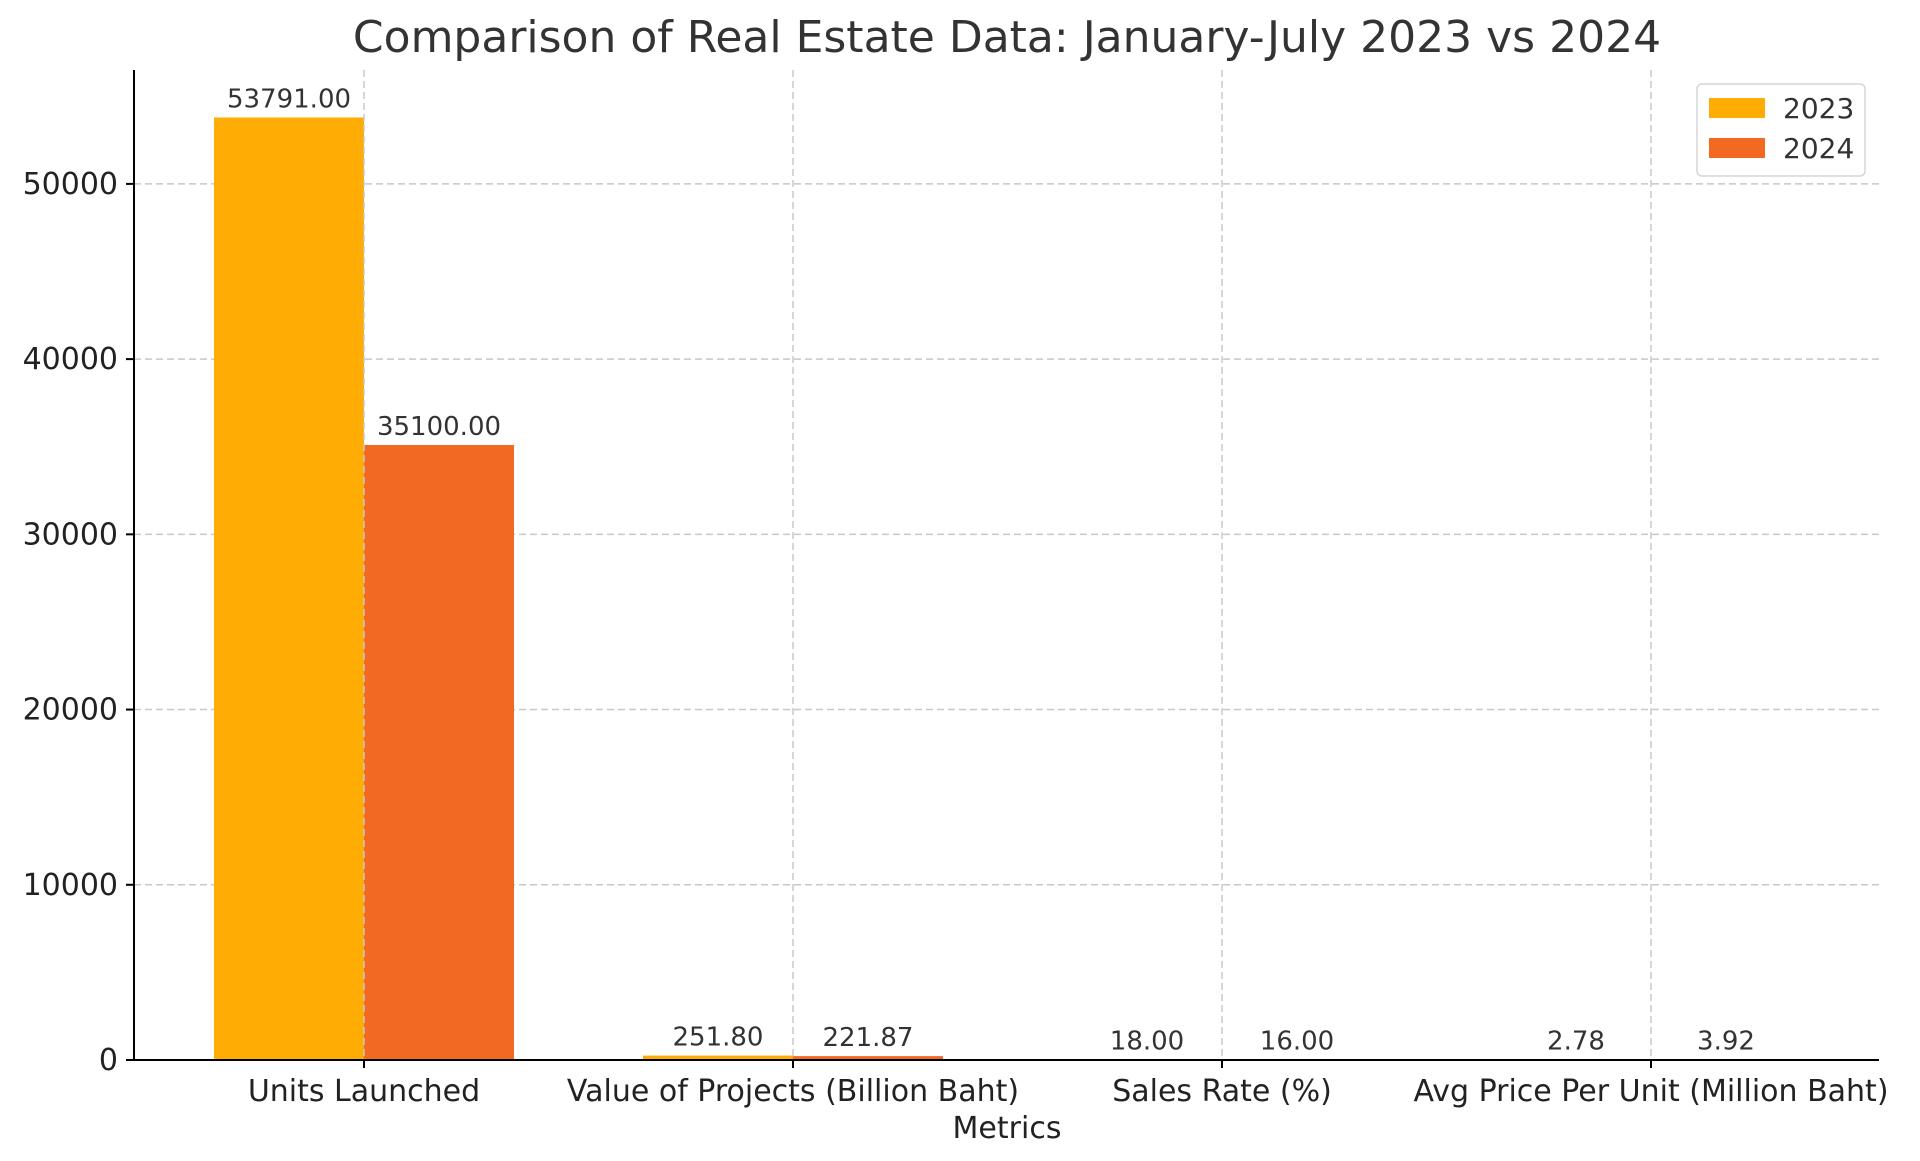 The width and height of the screenshot is (1920, 1161). What do you see at coordinates (793, 1091) in the screenshot?
I see `x-tick-label: Value of Projects (Billion Baht)` at bounding box center [793, 1091].